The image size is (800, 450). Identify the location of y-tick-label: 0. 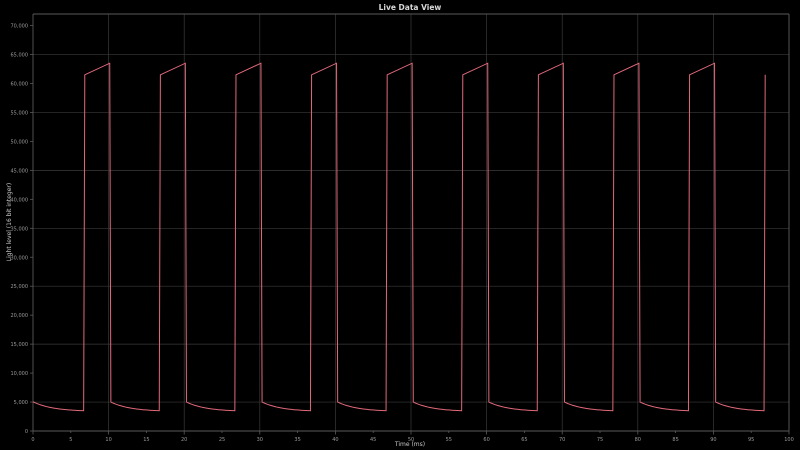
(26, 432).